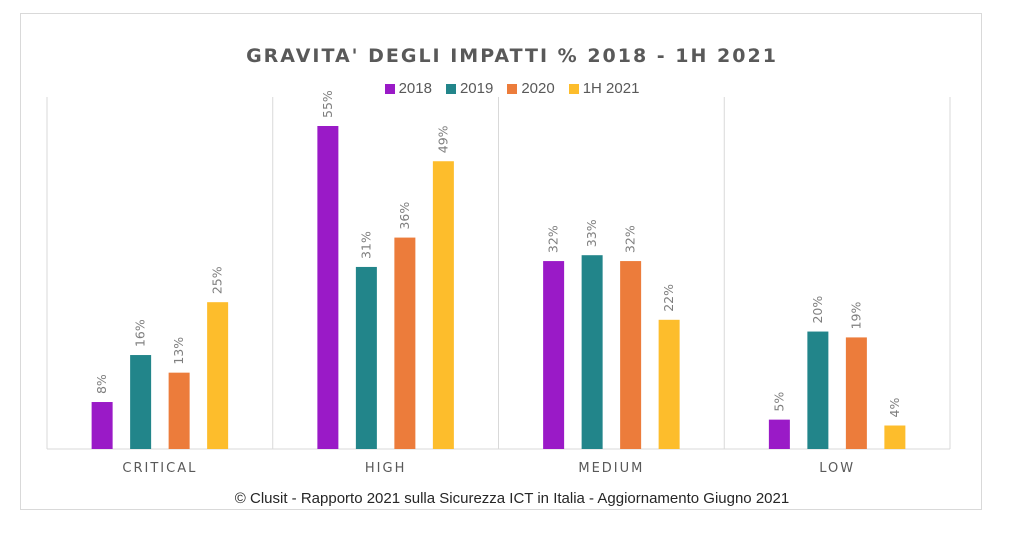  I want to click on data-label: 22%, so click(668, 298).